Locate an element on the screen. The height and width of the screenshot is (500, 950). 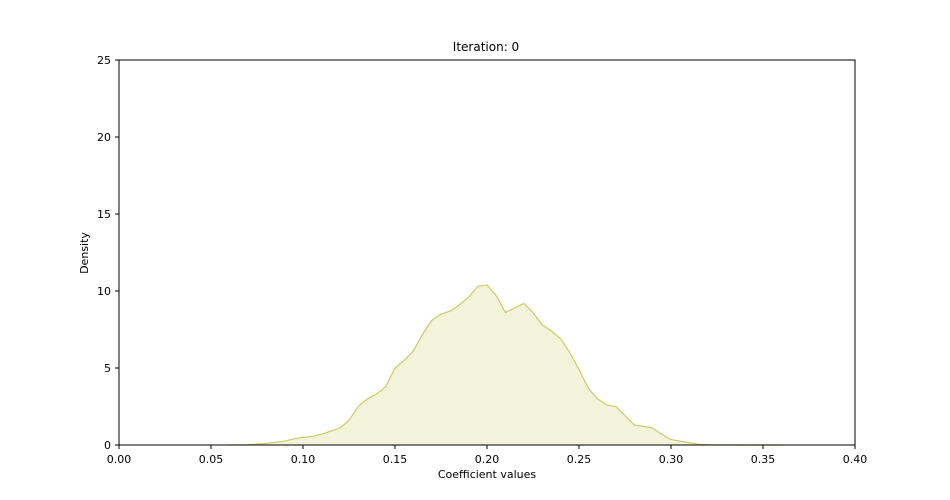
x-tick-label: 0.10 is located at coordinates (303, 459).